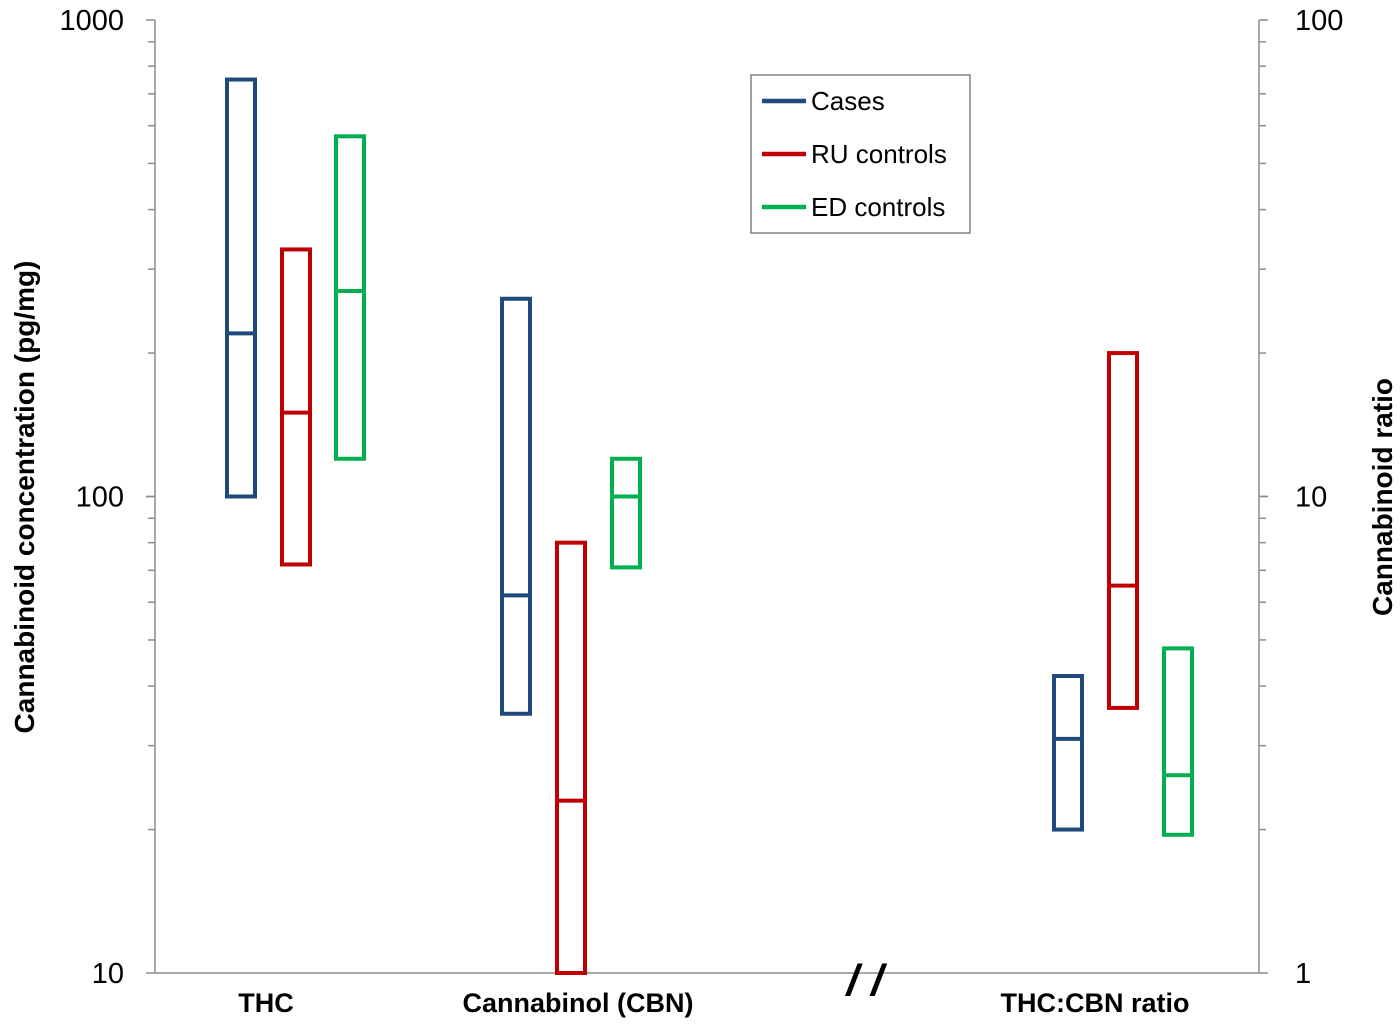 The height and width of the screenshot is (1025, 1400). I want to click on legend: Cases RU controls ED controls, so click(860, 154).